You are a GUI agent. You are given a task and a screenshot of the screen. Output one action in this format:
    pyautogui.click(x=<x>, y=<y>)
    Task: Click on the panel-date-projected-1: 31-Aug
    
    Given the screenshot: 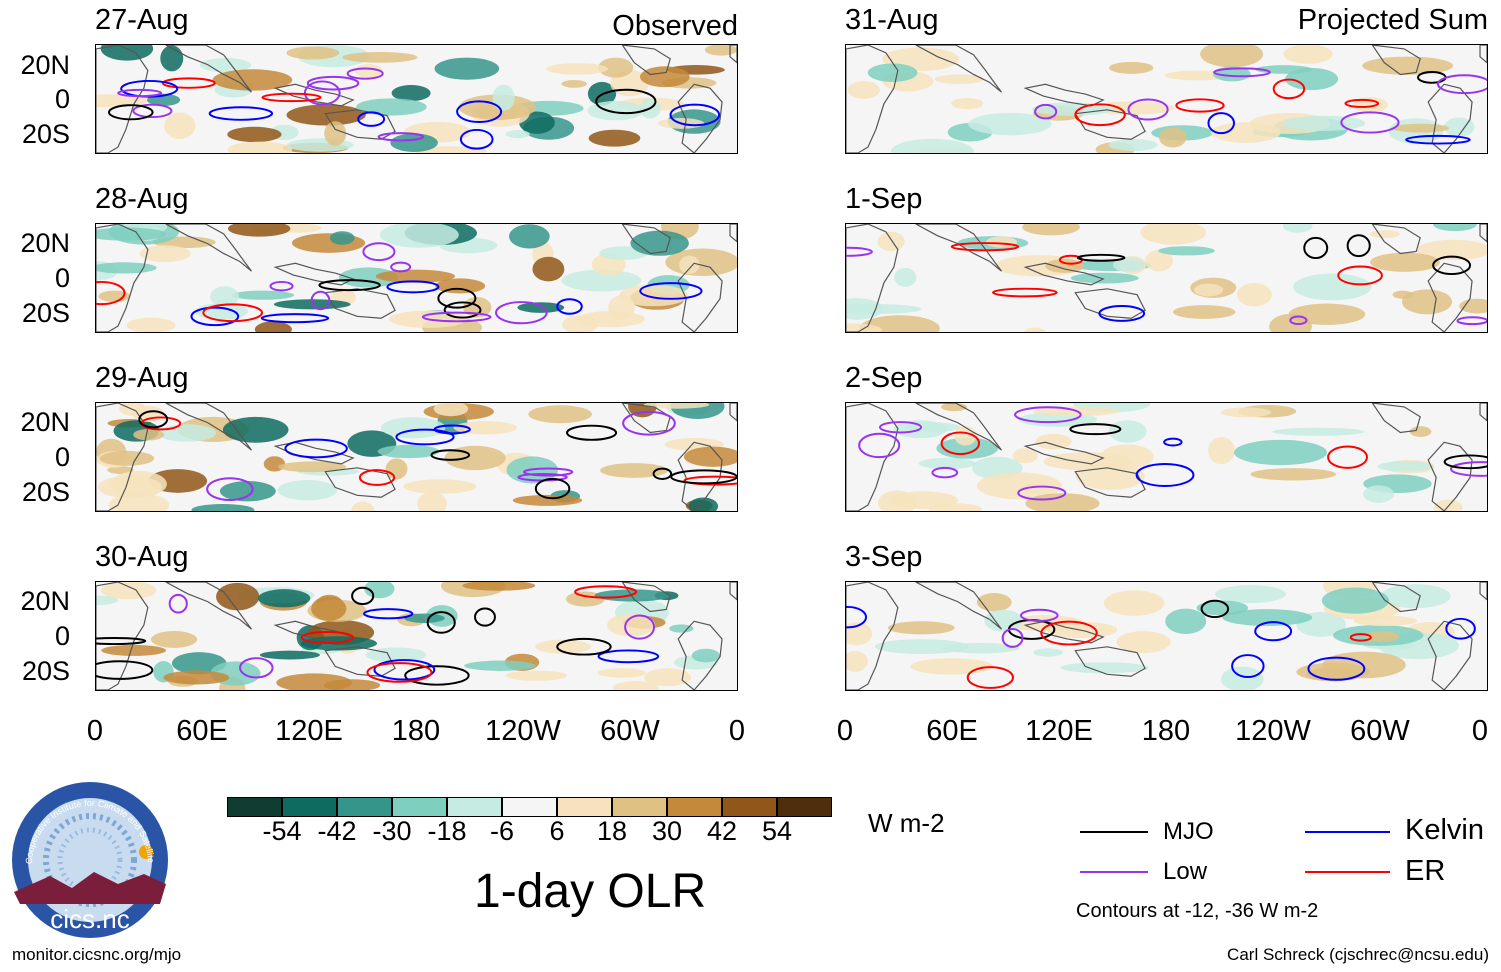 What is the action you would take?
    pyautogui.click(x=892, y=20)
    